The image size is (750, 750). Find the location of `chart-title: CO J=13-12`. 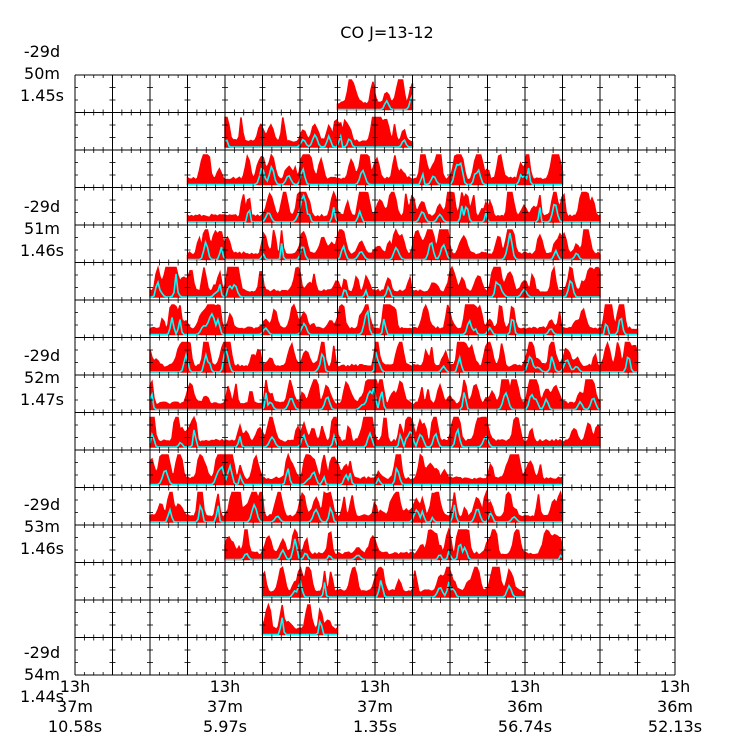

chart-title: CO J=13-12 is located at coordinates (386, 32).